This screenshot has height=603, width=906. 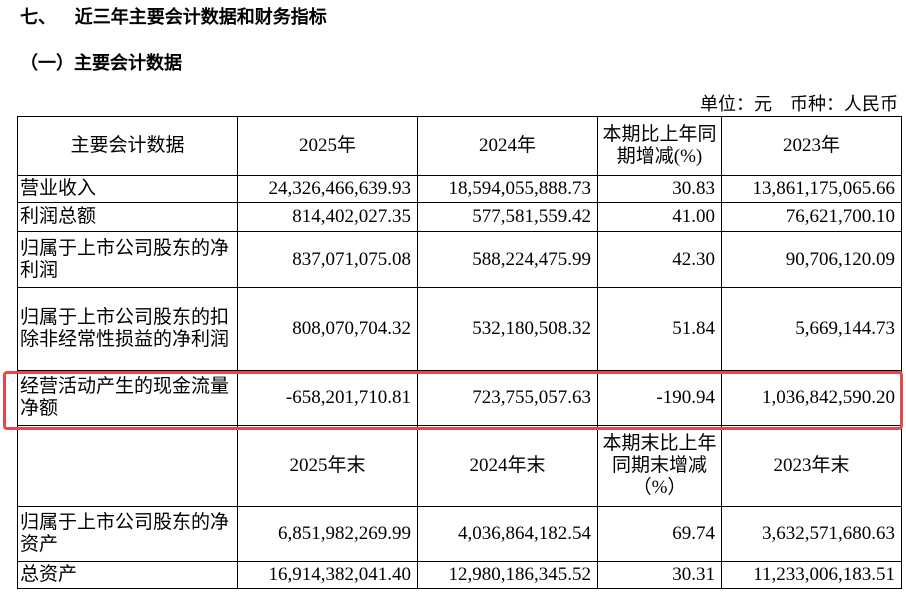 What do you see at coordinates (811, 189) in the screenshot?
I see `value-2023: 13,861,175,065.66` at bounding box center [811, 189].